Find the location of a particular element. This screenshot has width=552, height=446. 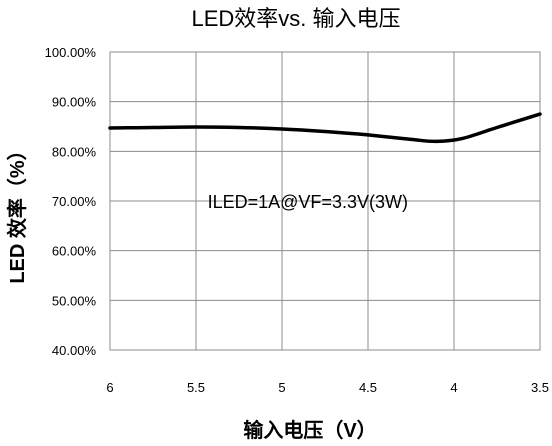

x-tick-label: 5.5 is located at coordinates (196, 387).